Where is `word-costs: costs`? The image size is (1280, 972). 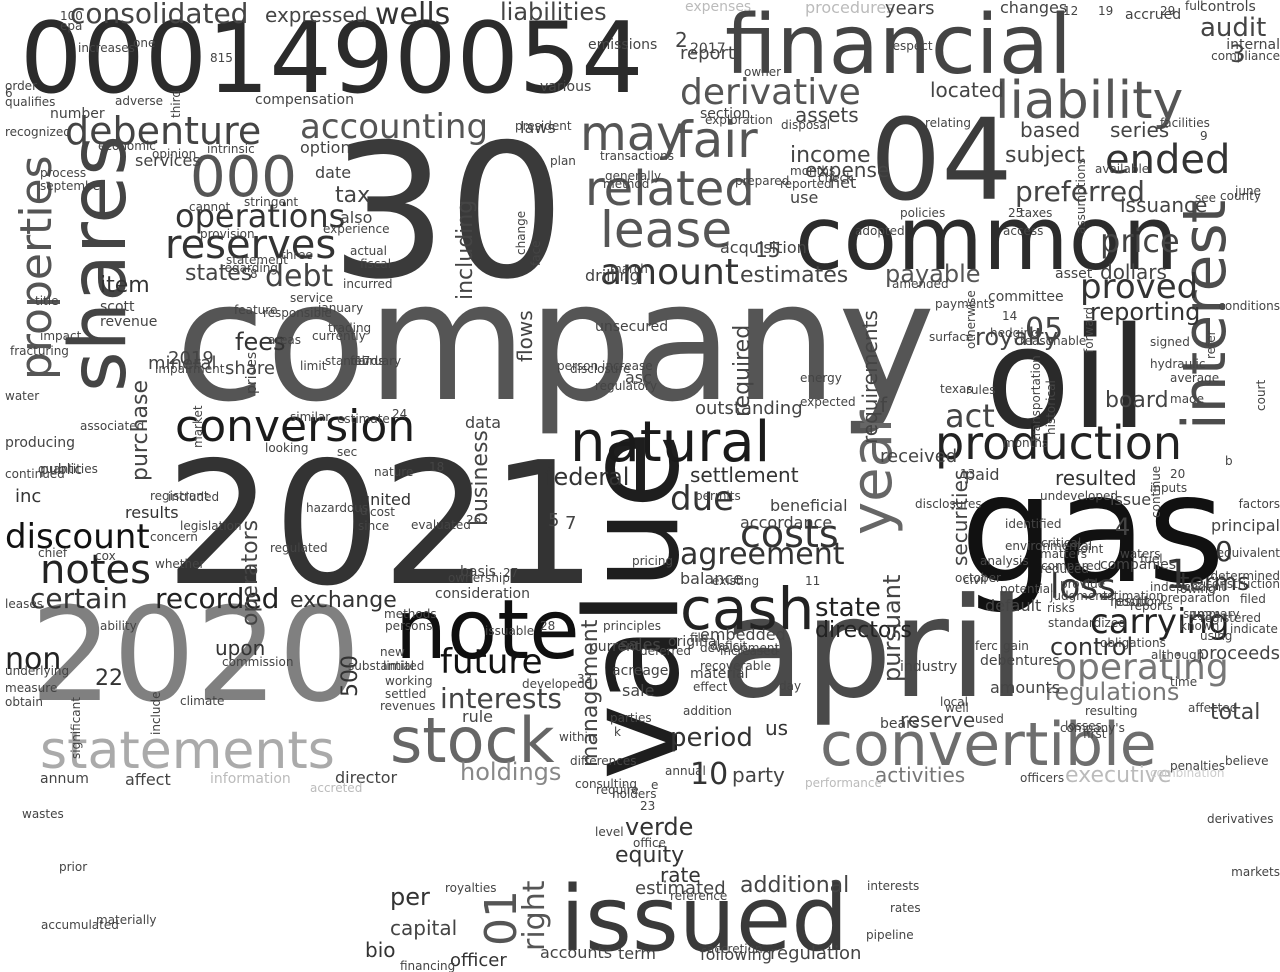 word-costs: costs is located at coordinates (789, 534).